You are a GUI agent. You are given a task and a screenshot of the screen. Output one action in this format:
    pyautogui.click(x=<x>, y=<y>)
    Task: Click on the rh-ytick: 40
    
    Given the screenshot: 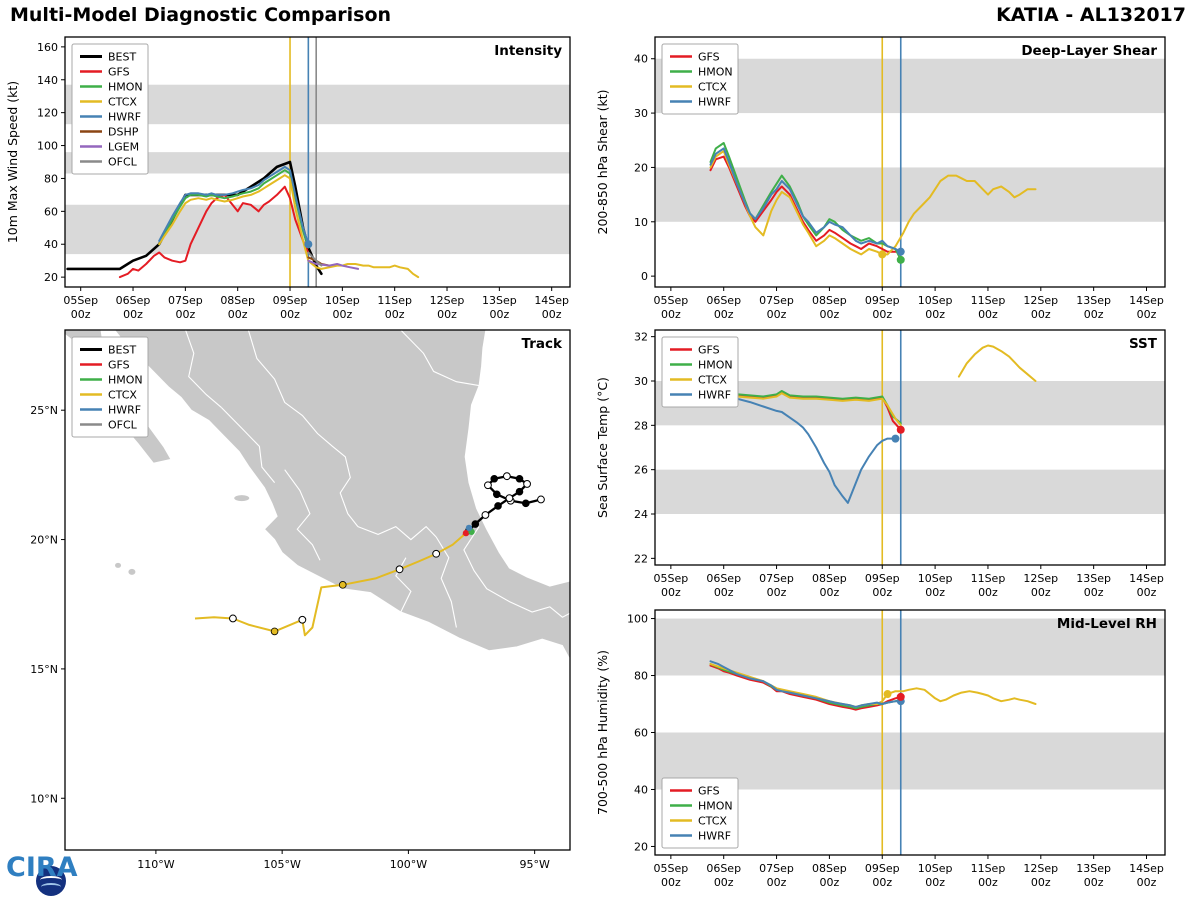 What is the action you would take?
    pyautogui.click(x=641, y=789)
    